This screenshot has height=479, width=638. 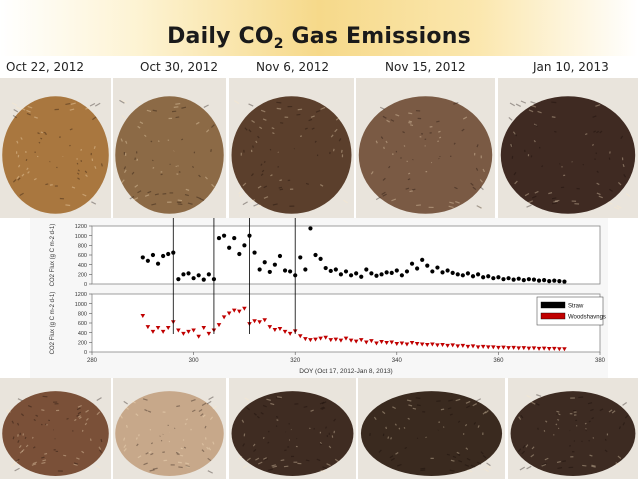 What do you see at coordinates (576, 307) in the screenshot?
I see `legend-label: Straw` at bounding box center [576, 307].